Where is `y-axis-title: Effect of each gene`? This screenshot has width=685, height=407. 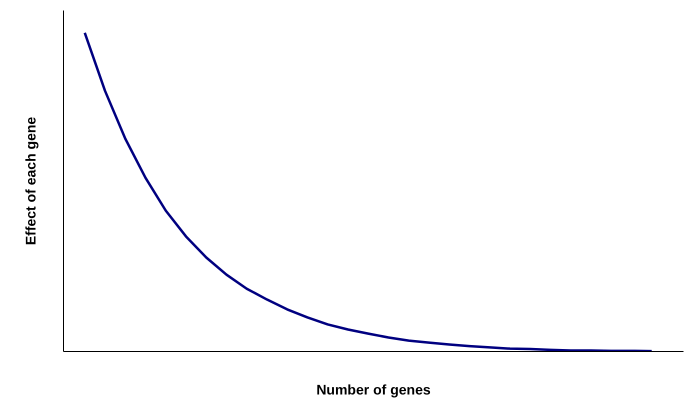
y-axis-title: Effect of each gene is located at coordinates (30, 181).